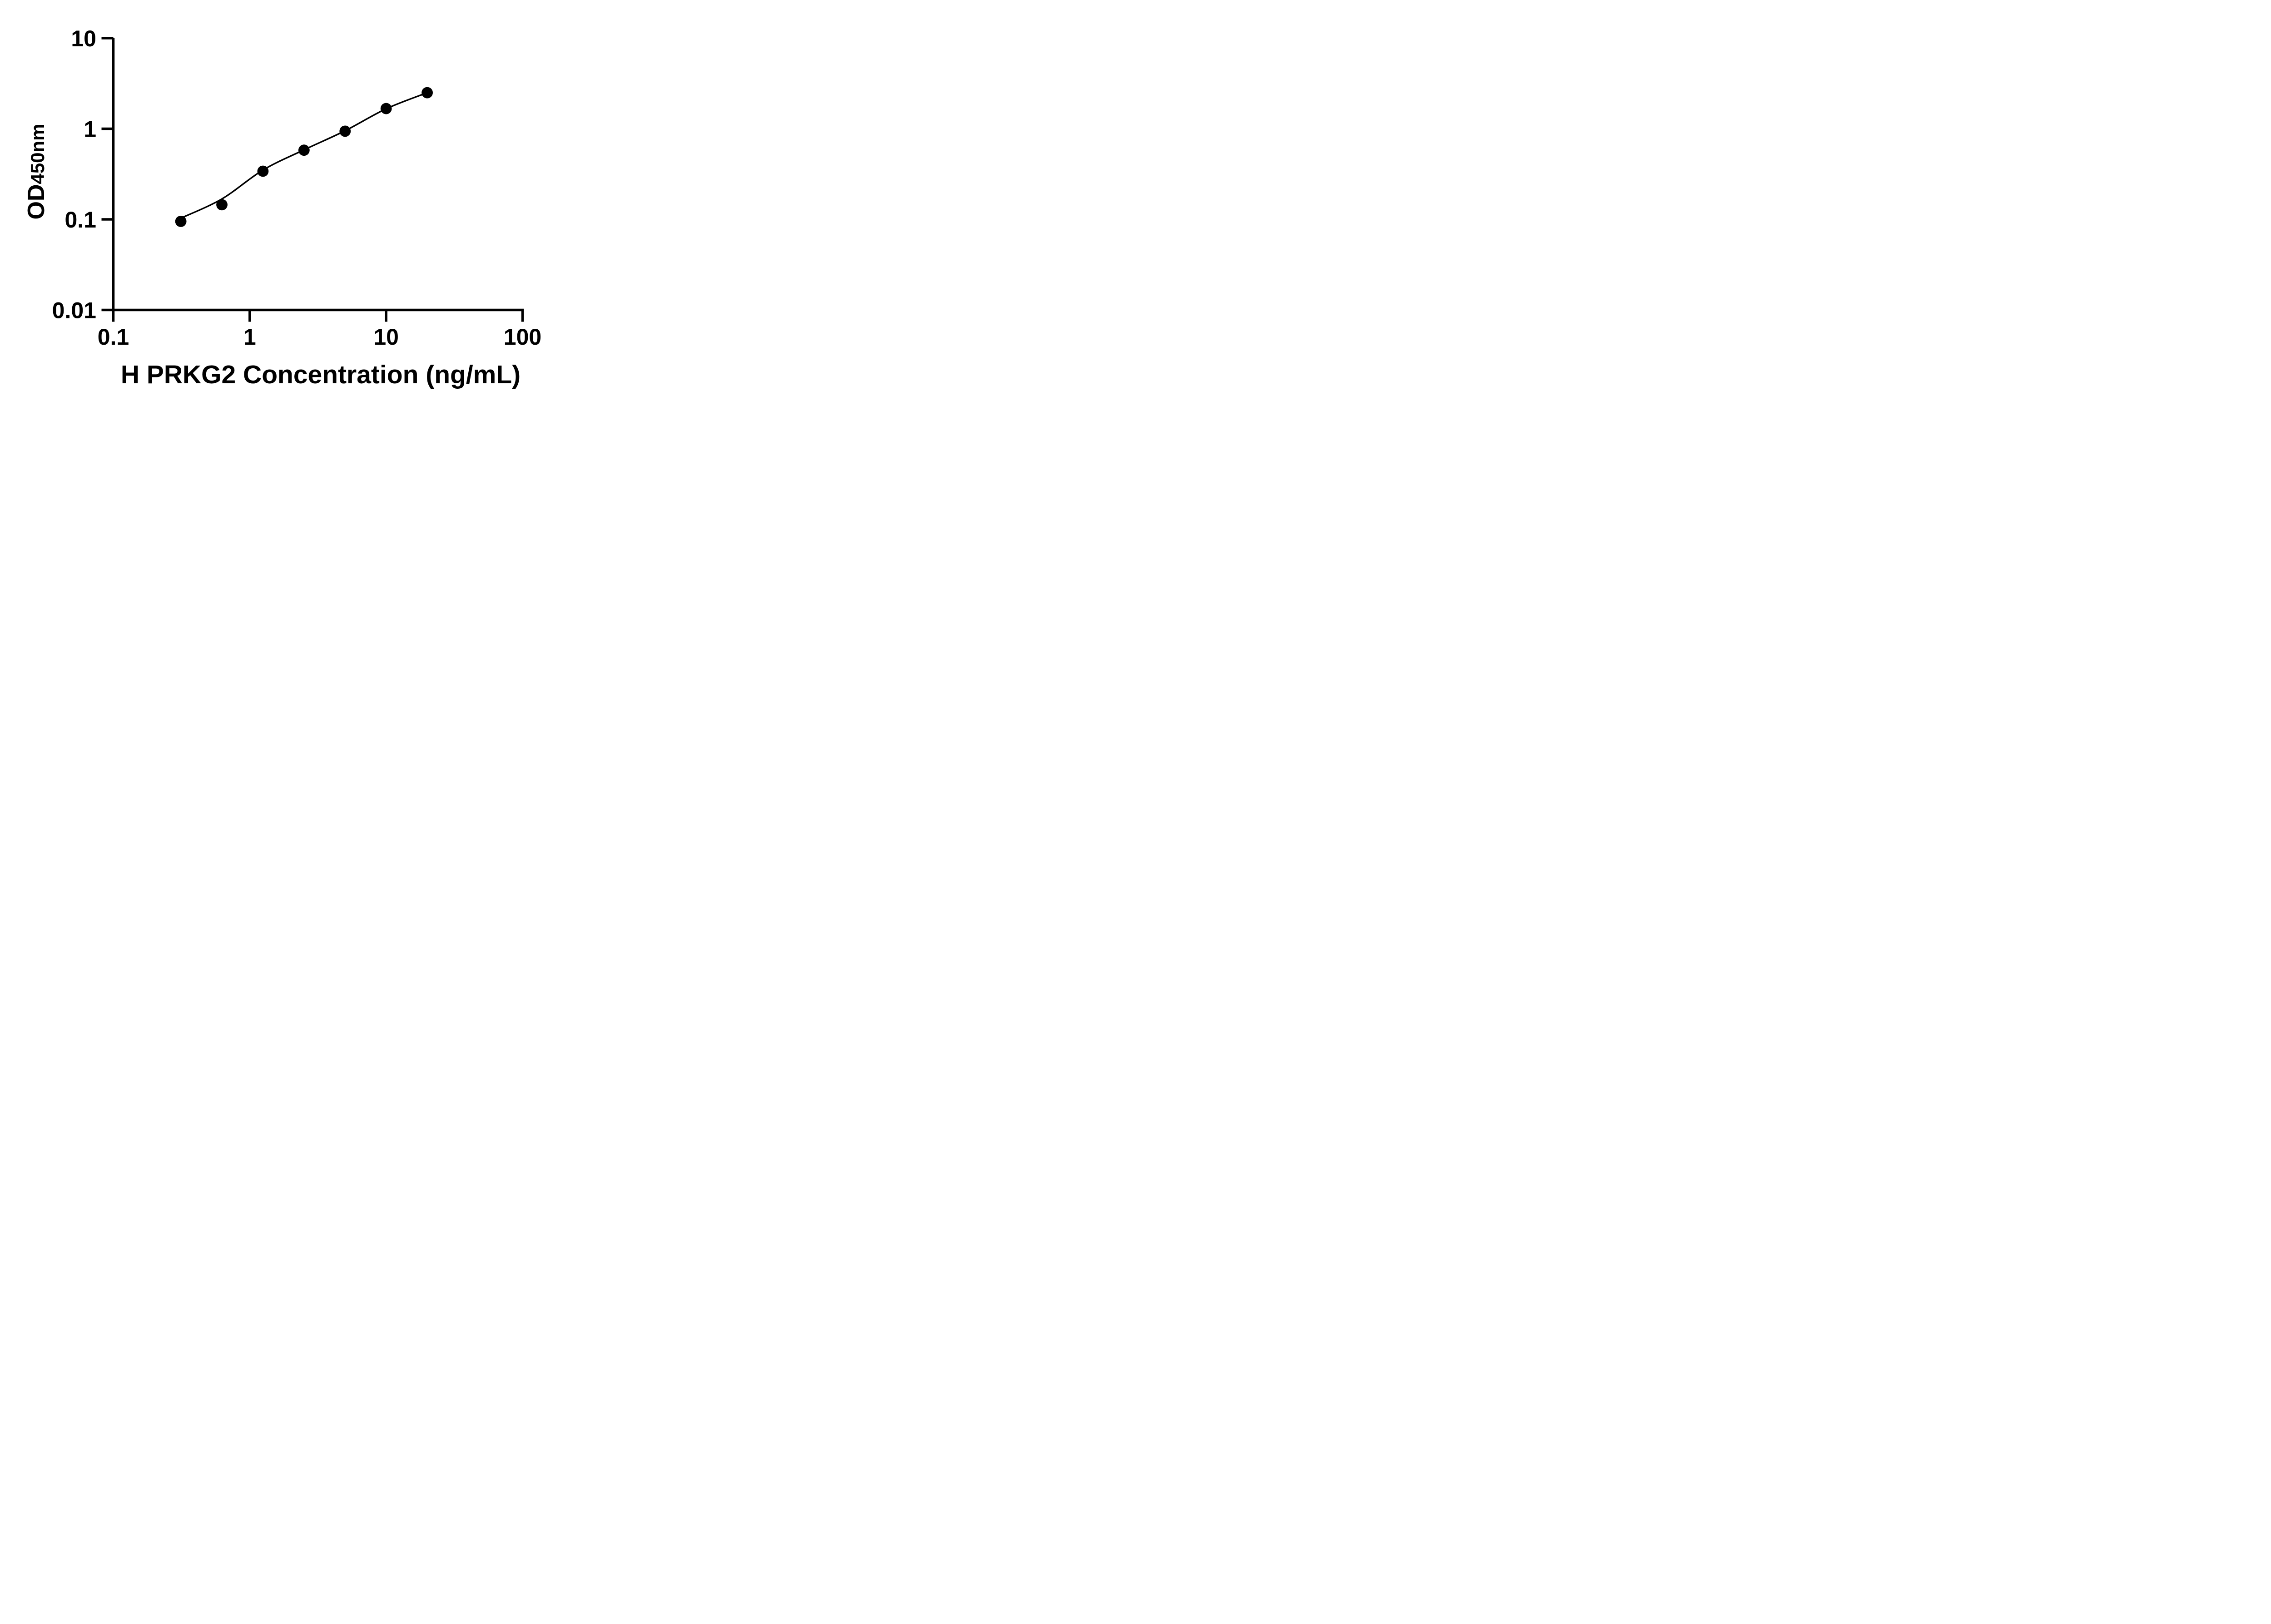 This screenshot has height=1624, width=2271. Describe the element at coordinates (249, 337) in the screenshot. I see `x-tick-label: 1` at that location.